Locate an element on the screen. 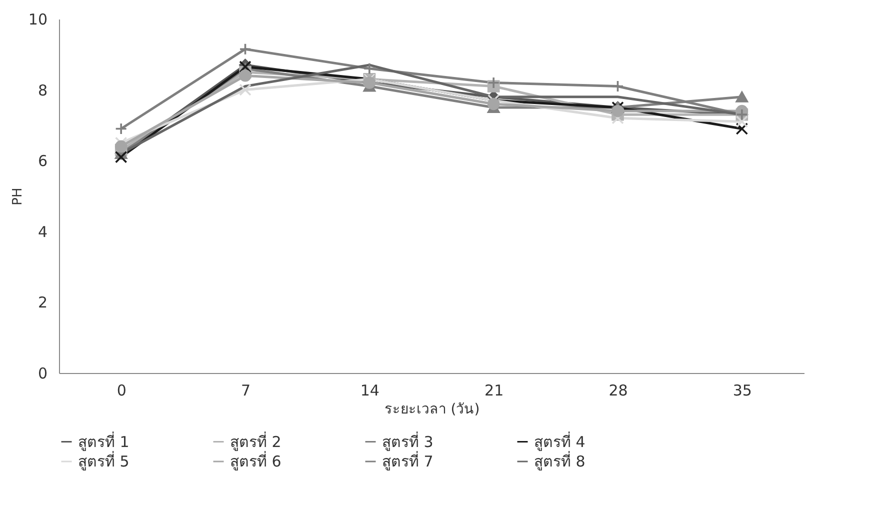 The image size is (896, 513). x-tick-label: 14 is located at coordinates (370, 391).